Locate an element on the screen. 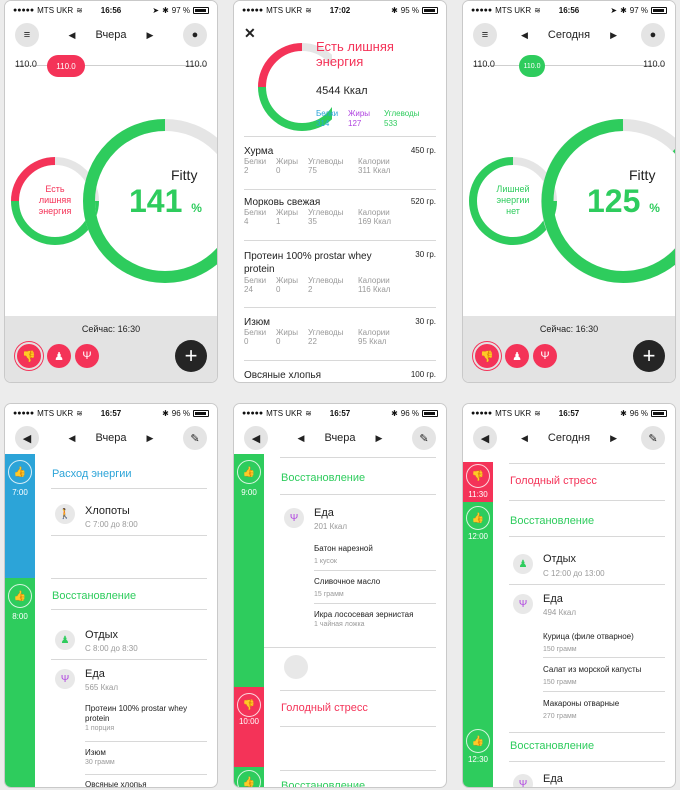  close-icon: ✕ is located at coordinates (250, 33).